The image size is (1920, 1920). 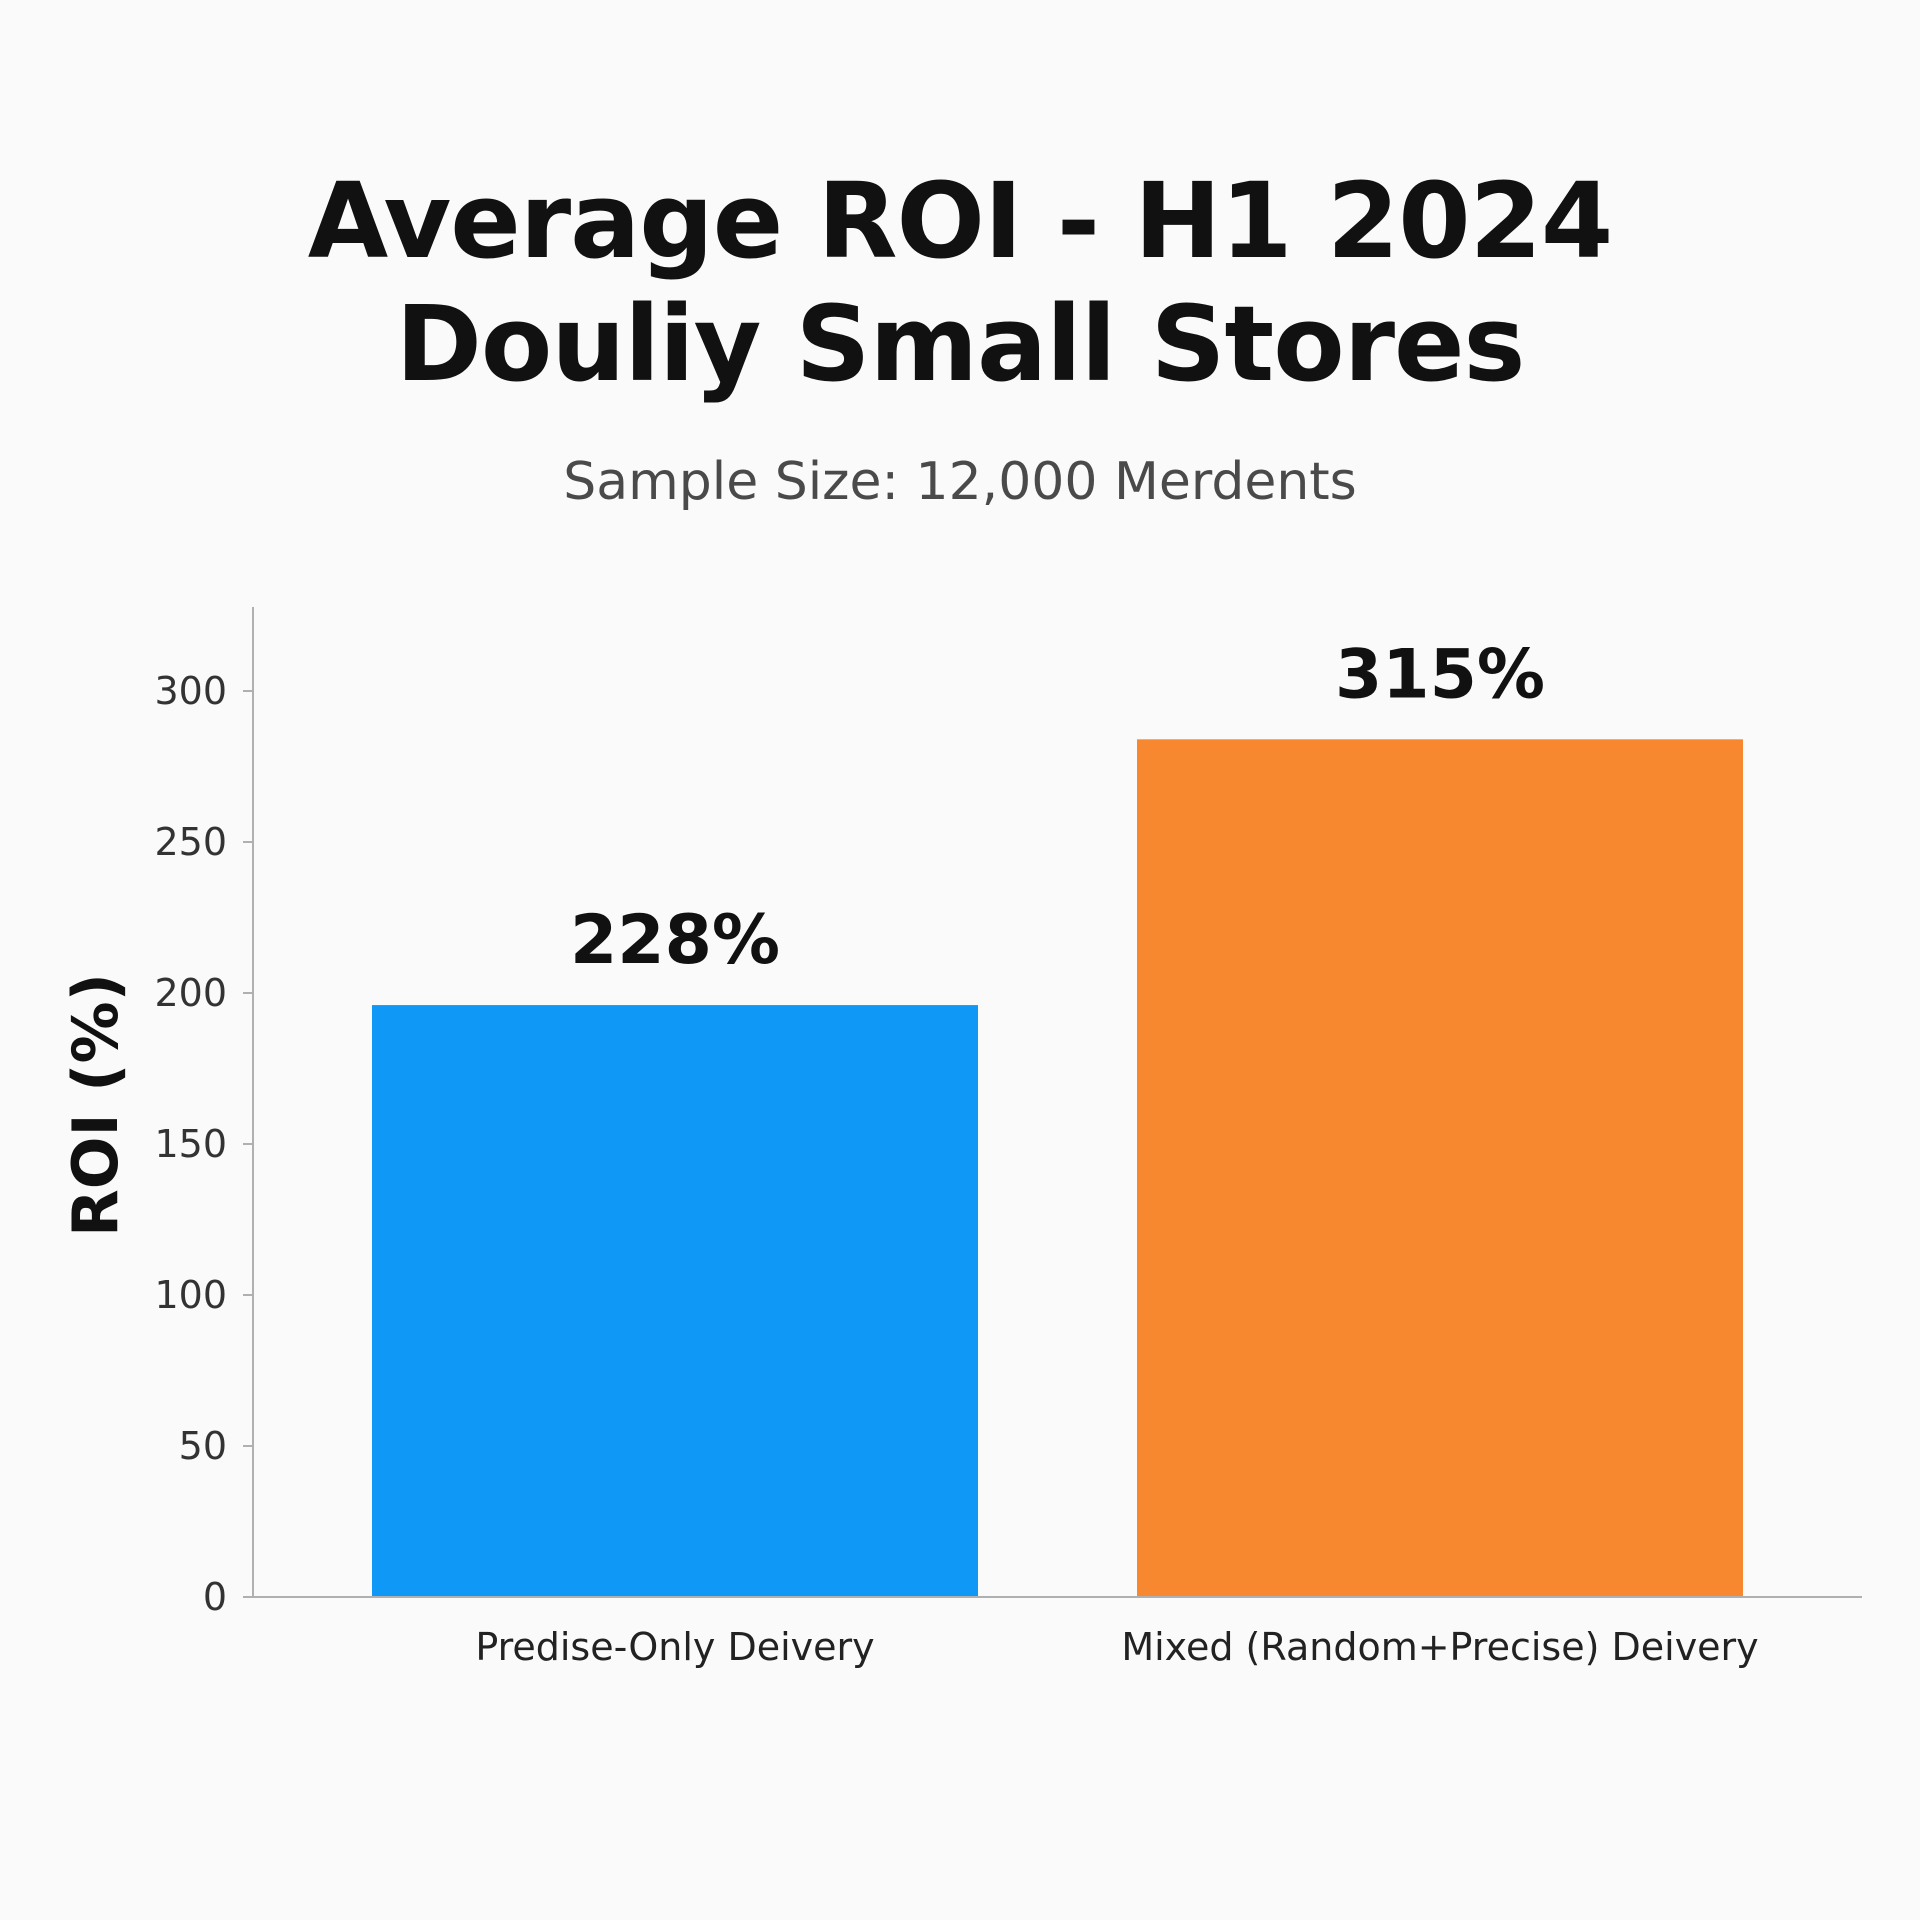 I want to click on y-axis-title: ROI (%), so click(x=95, y=1105).